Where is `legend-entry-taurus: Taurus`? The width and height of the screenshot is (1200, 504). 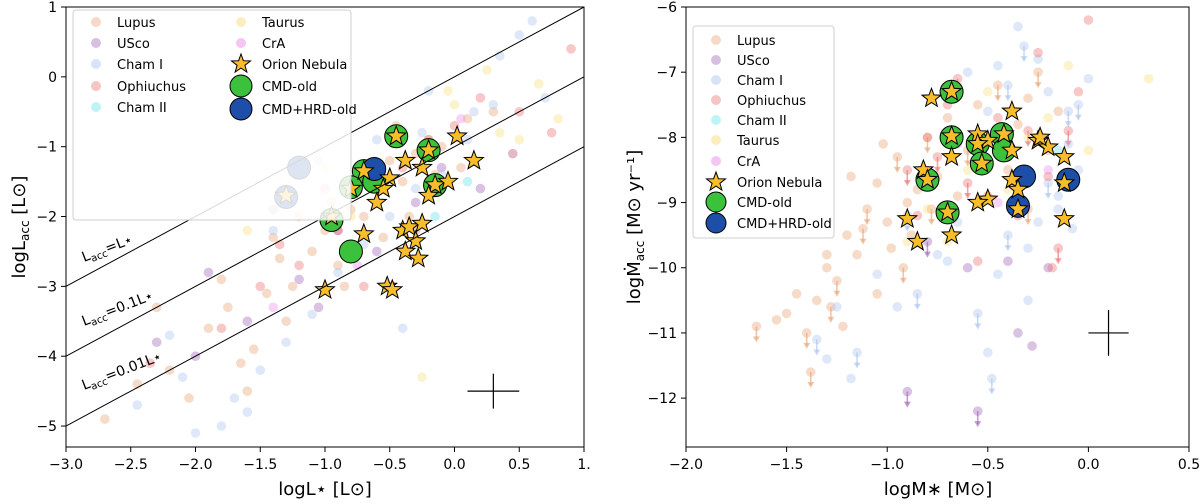 legend-entry-taurus: Taurus is located at coordinates (745, 141).